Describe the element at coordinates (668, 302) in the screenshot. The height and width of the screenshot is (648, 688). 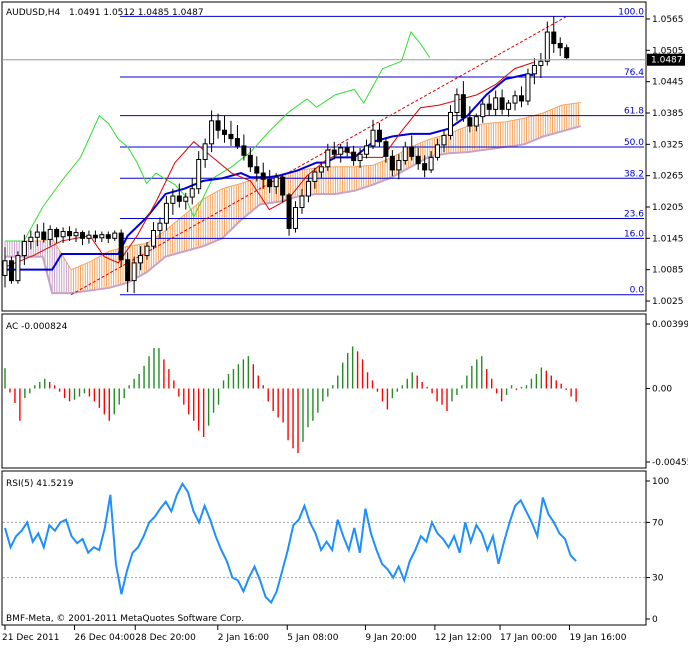
I see `price-tick-label: 1.0025` at that location.